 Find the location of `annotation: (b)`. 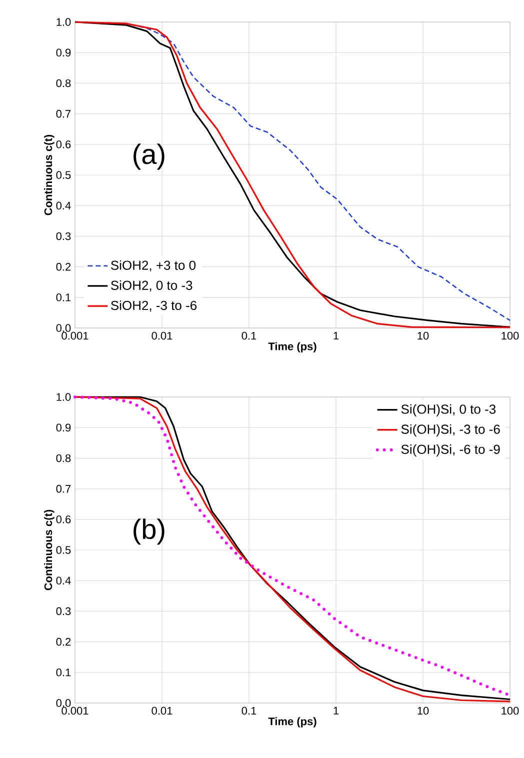

annotation: (b) is located at coordinates (149, 531).